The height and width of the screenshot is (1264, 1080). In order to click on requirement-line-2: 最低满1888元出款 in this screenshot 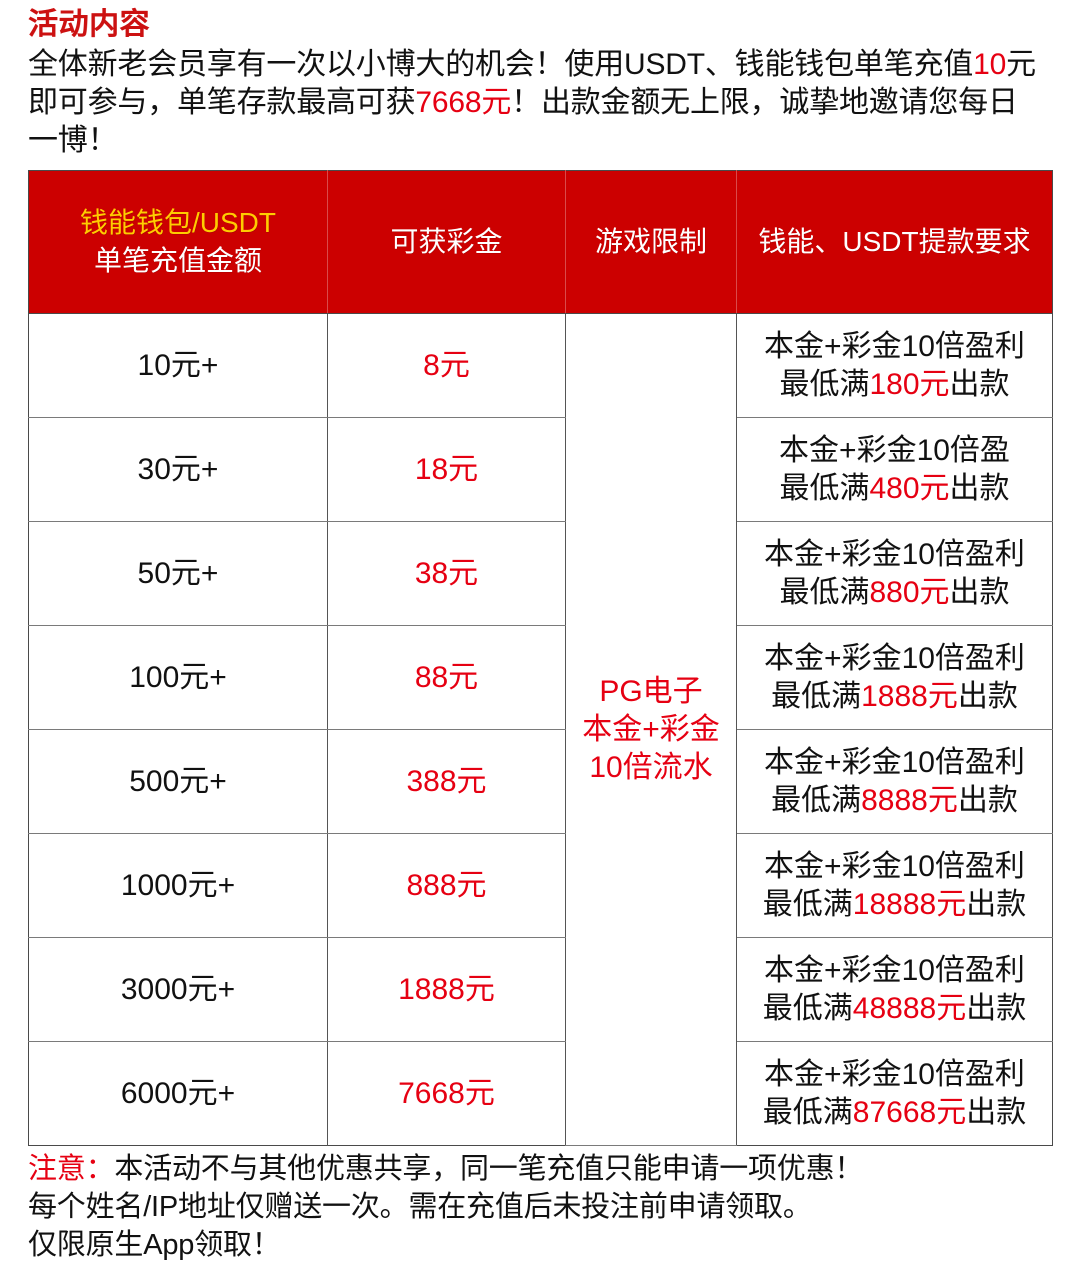, I will do `click(894, 697)`.